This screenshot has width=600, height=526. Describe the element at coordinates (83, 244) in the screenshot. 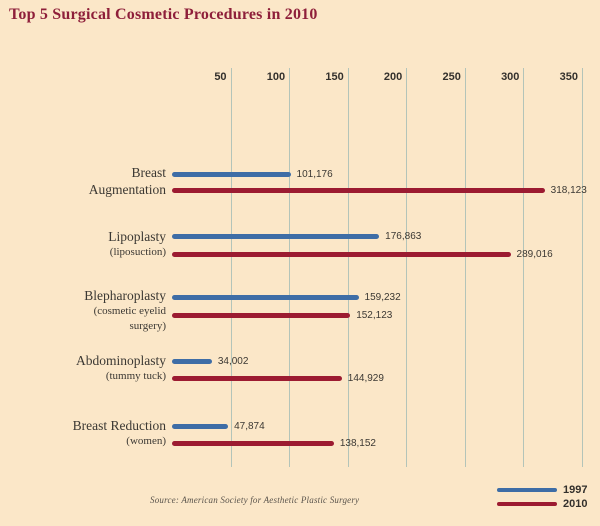

I see `category-label: Lipoplasty (liposuction)` at that location.